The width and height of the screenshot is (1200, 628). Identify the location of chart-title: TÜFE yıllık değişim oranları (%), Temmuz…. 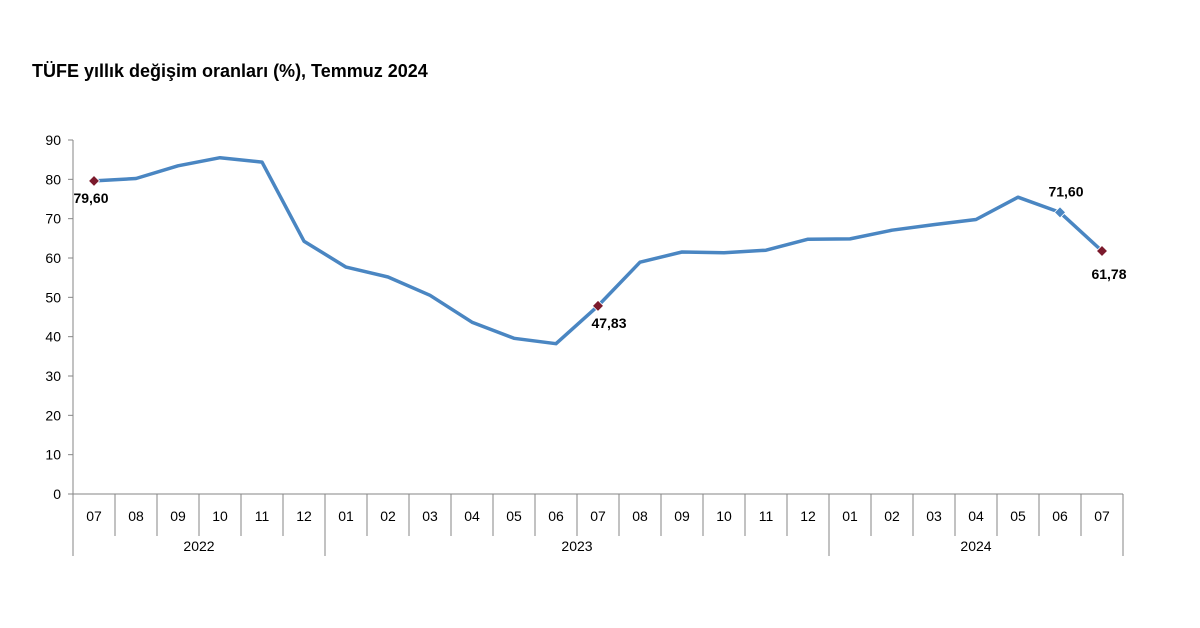
(230, 71).